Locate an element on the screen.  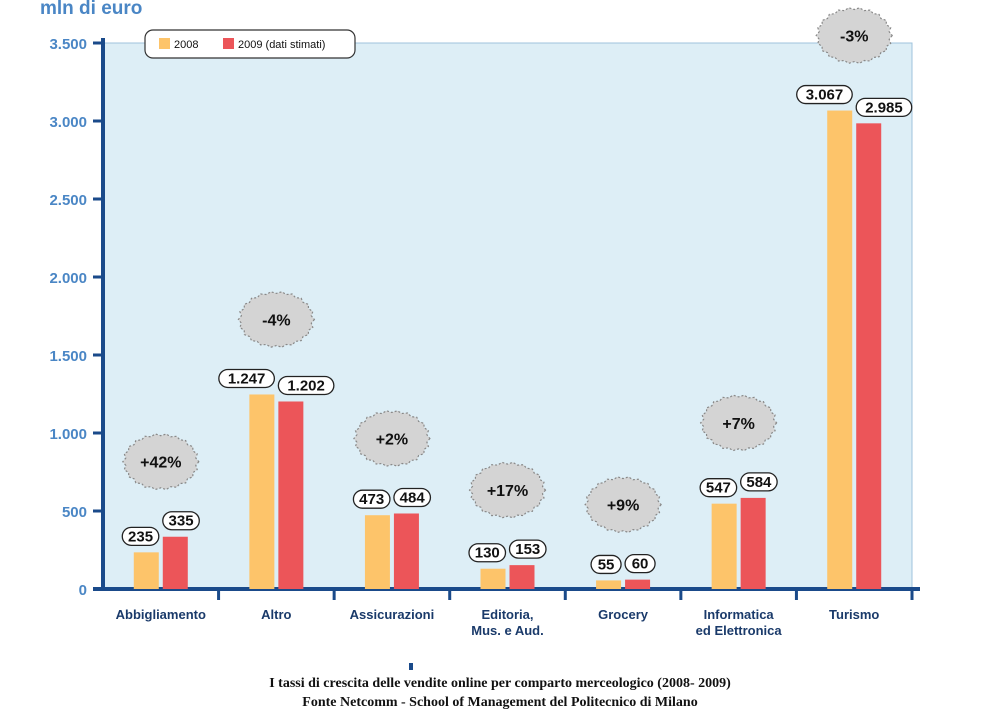
x-tick-label: Assicurazioni is located at coordinates (392, 614).